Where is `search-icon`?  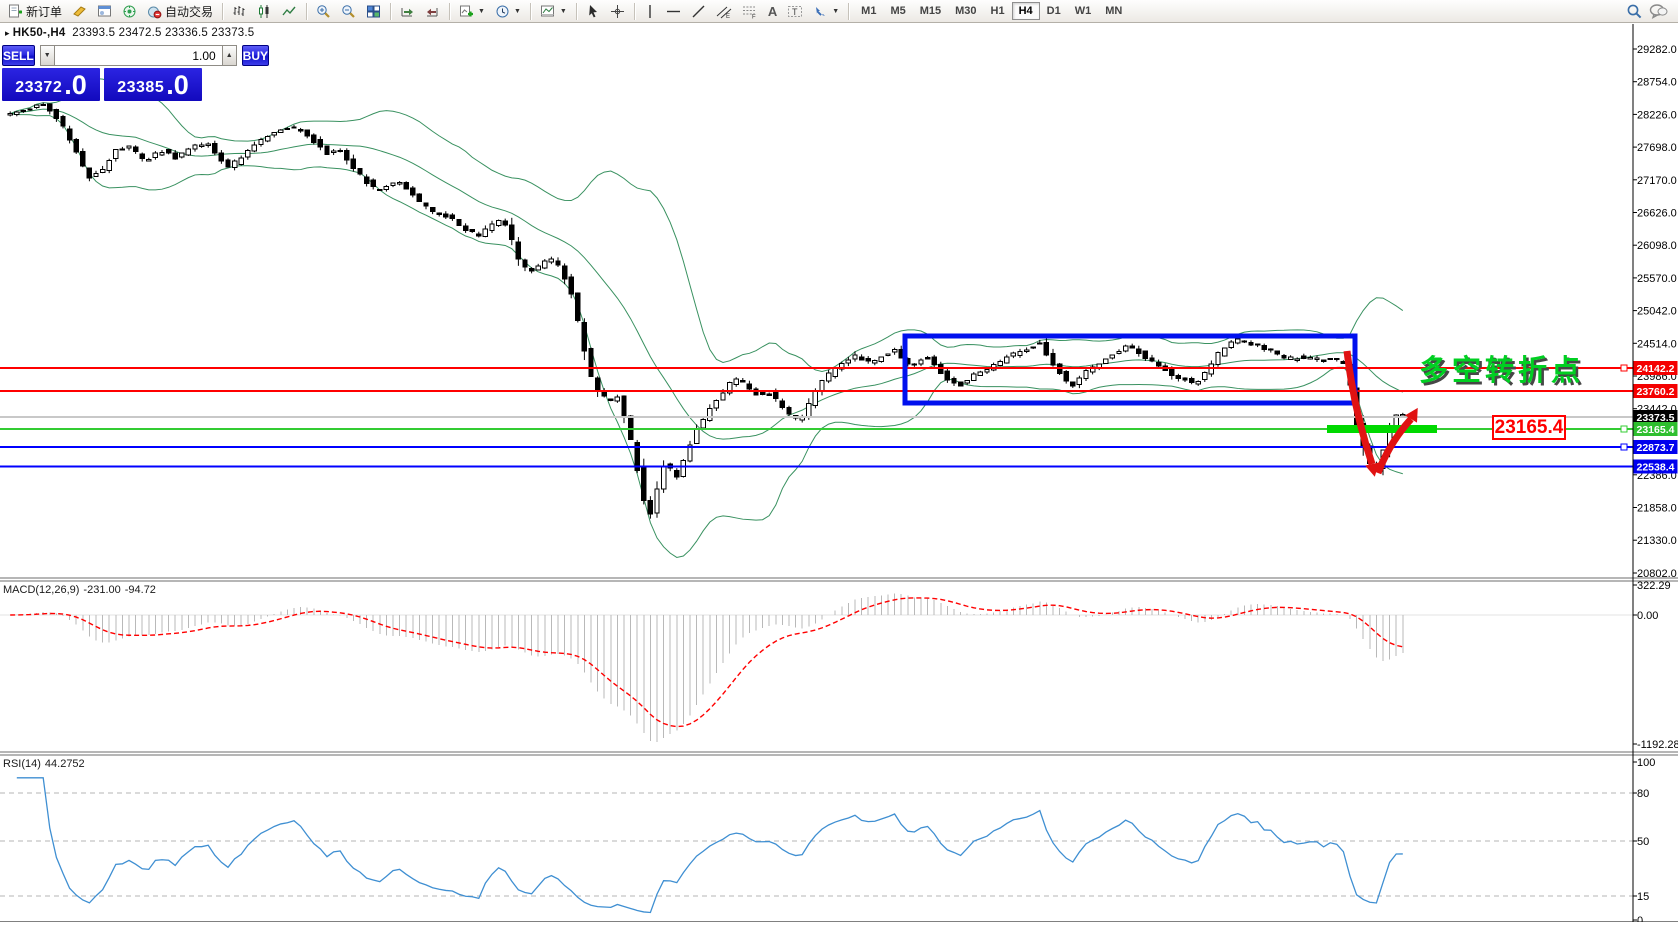
search-icon is located at coordinates (1634, 11).